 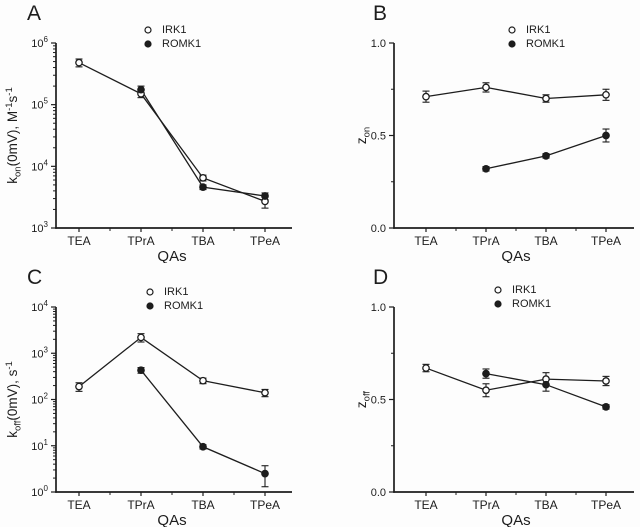 I want to click on panel-letter: C, so click(x=35, y=277).